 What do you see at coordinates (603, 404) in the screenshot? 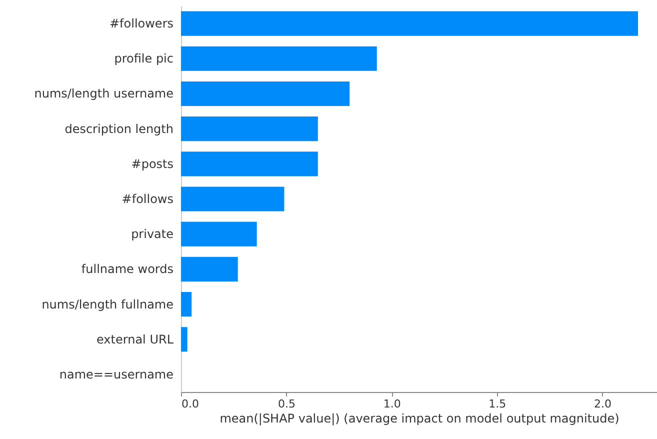
I see `x-tick-label: 2.0` at bounding box center [603, 404].